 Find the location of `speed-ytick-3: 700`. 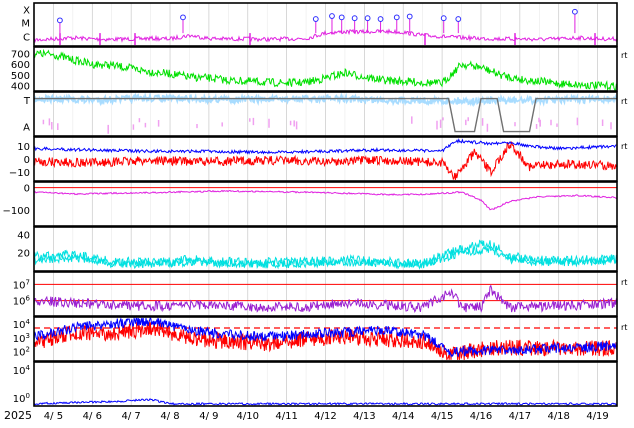

speed-ytick-3: 700 is located at coordinates (20, 54).